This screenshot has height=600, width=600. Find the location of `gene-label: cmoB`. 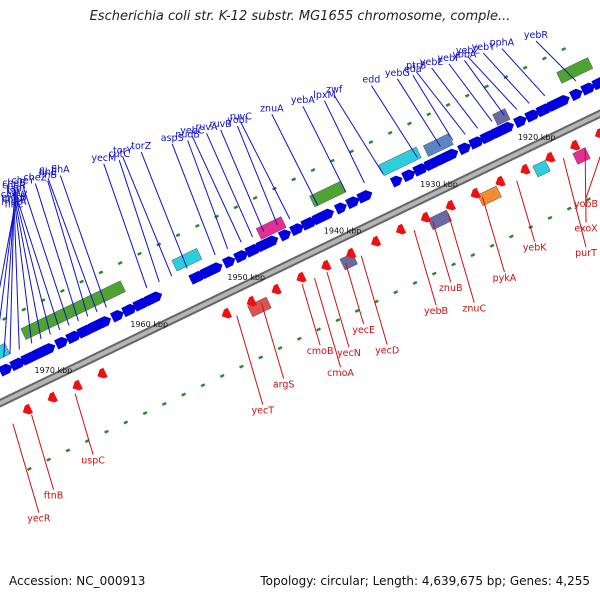

gene-label: cmoB is located at coordinates (320, 351).